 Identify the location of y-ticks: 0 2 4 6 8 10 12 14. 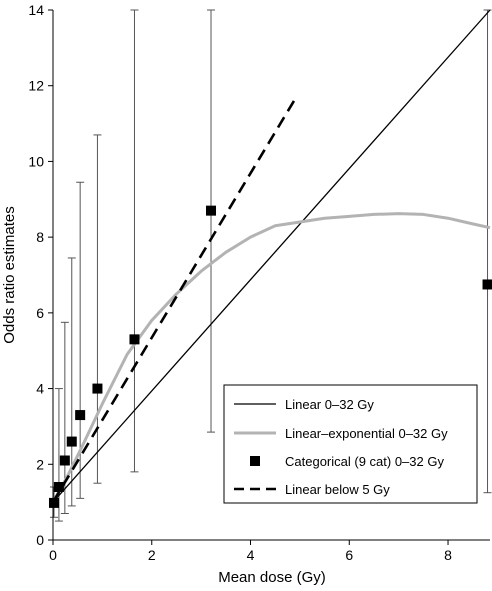
(40, 275).